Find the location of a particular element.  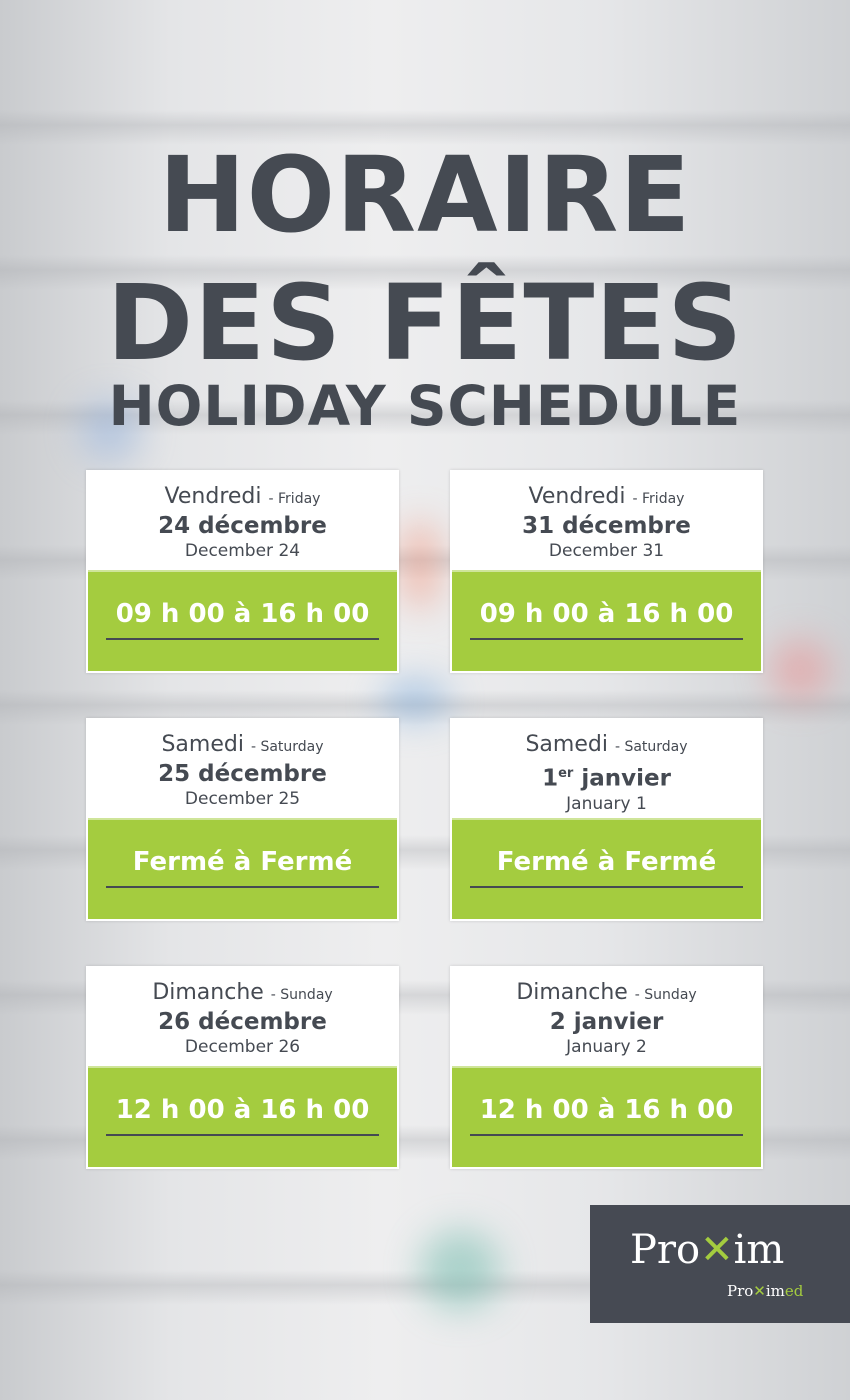

date-en: December 24 is located at coordinates (242, 551).